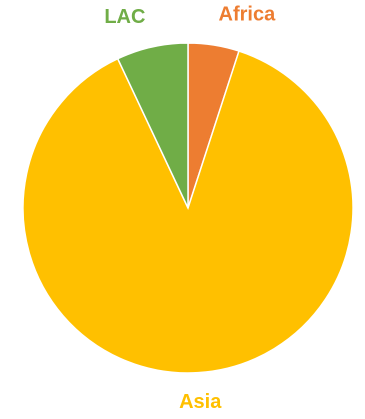  I want to click on slice-label: LAC, so click(124, 17).